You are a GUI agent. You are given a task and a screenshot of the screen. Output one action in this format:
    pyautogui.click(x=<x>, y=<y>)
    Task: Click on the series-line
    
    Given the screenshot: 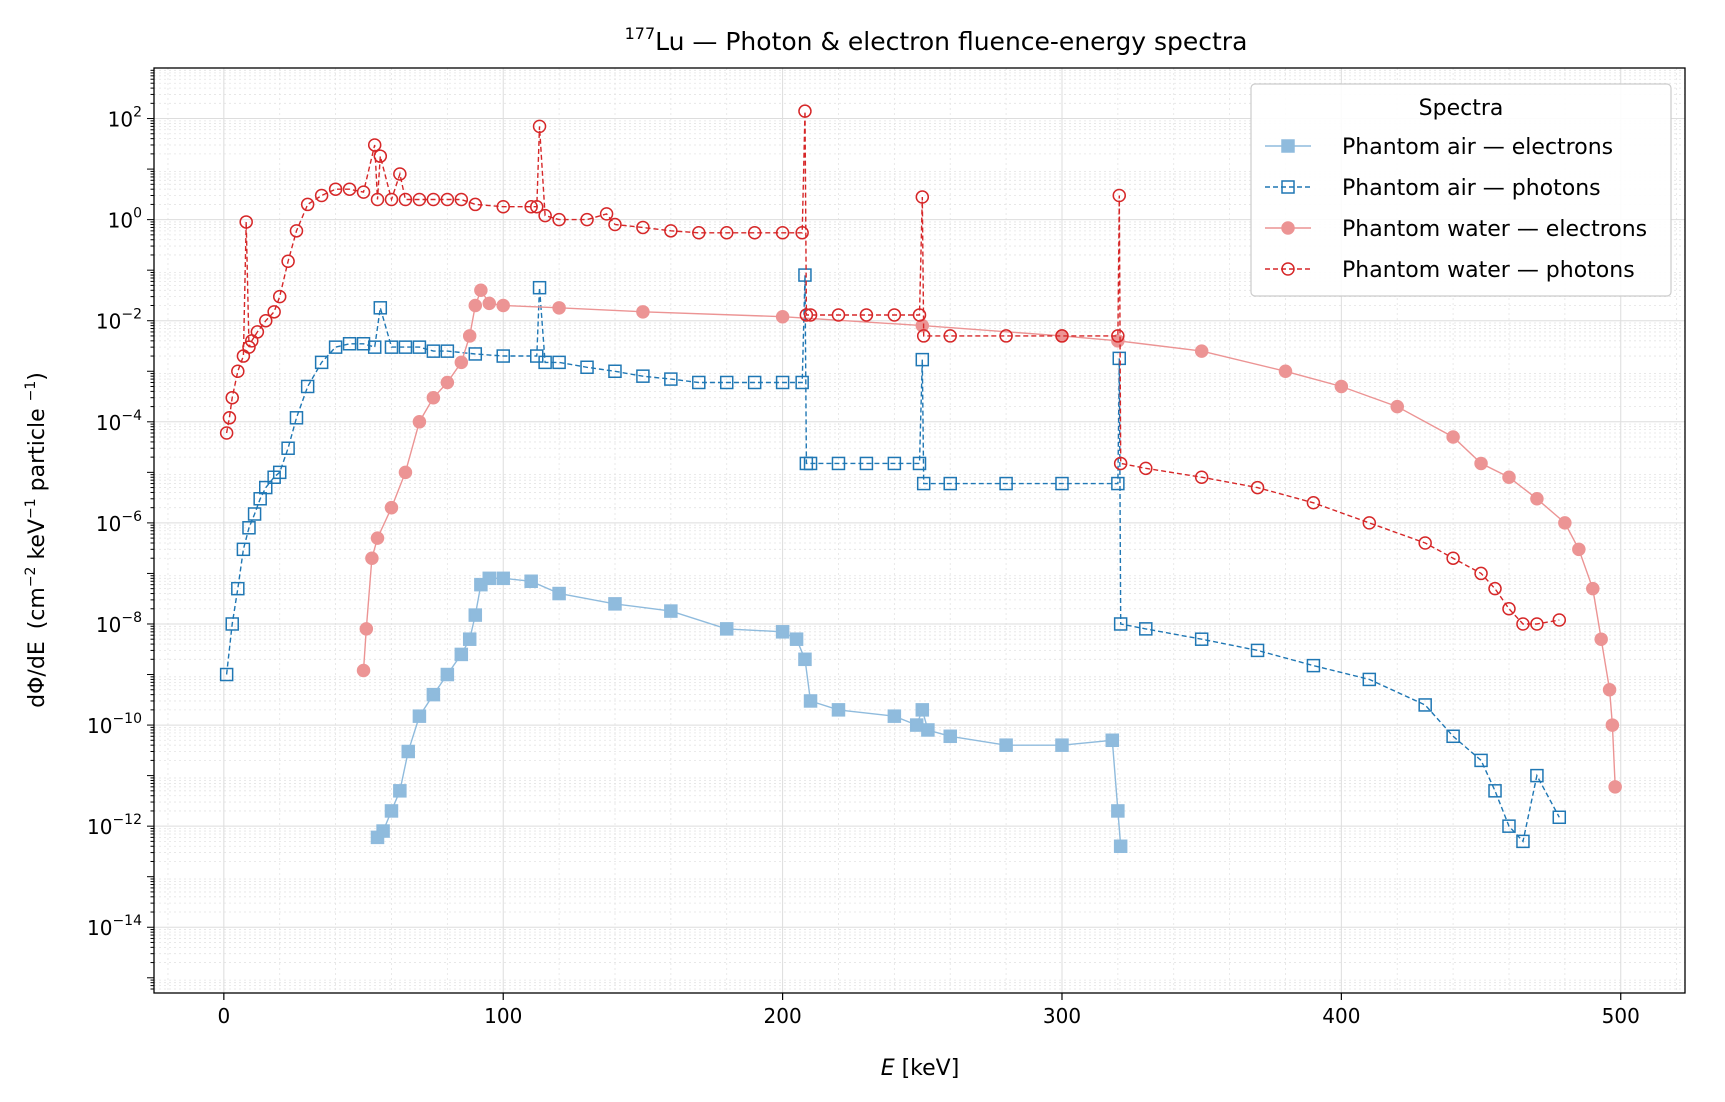 What is the action you would take?
    pyautogui.click(x=749, y=712)
    